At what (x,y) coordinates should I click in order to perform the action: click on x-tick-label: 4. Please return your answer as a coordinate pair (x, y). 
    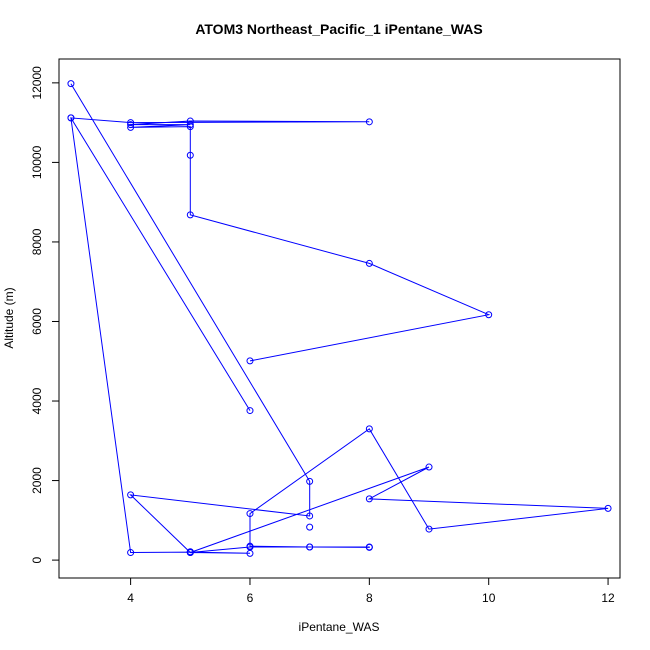
    Looking at the image, I should click on (130, 598).